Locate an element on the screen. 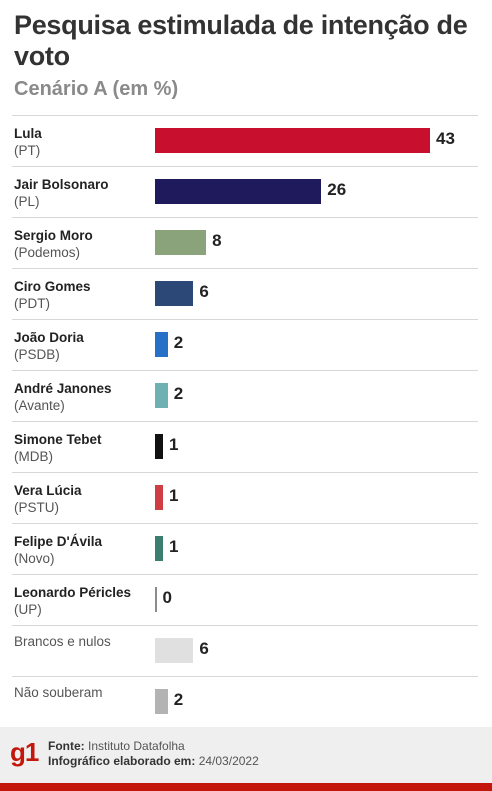  category-label: Brancos e nulos is located at coordinates (62, 641).